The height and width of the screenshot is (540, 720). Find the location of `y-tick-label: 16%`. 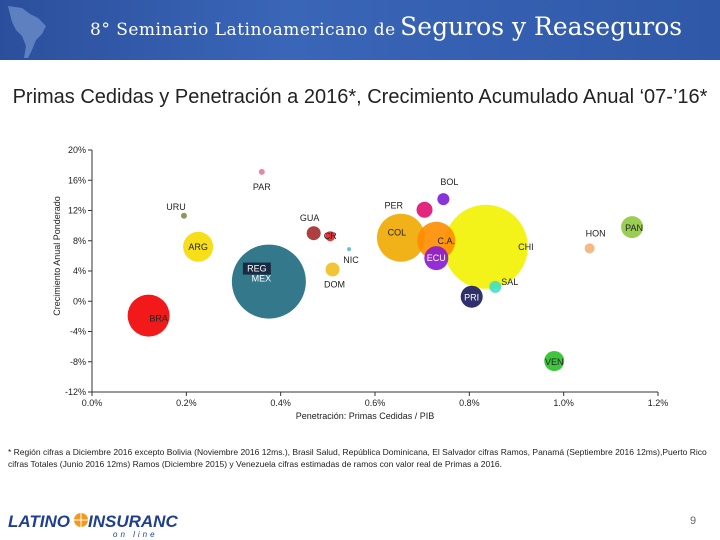

y-tick-label: 16% is located at coordinates (77, 180).